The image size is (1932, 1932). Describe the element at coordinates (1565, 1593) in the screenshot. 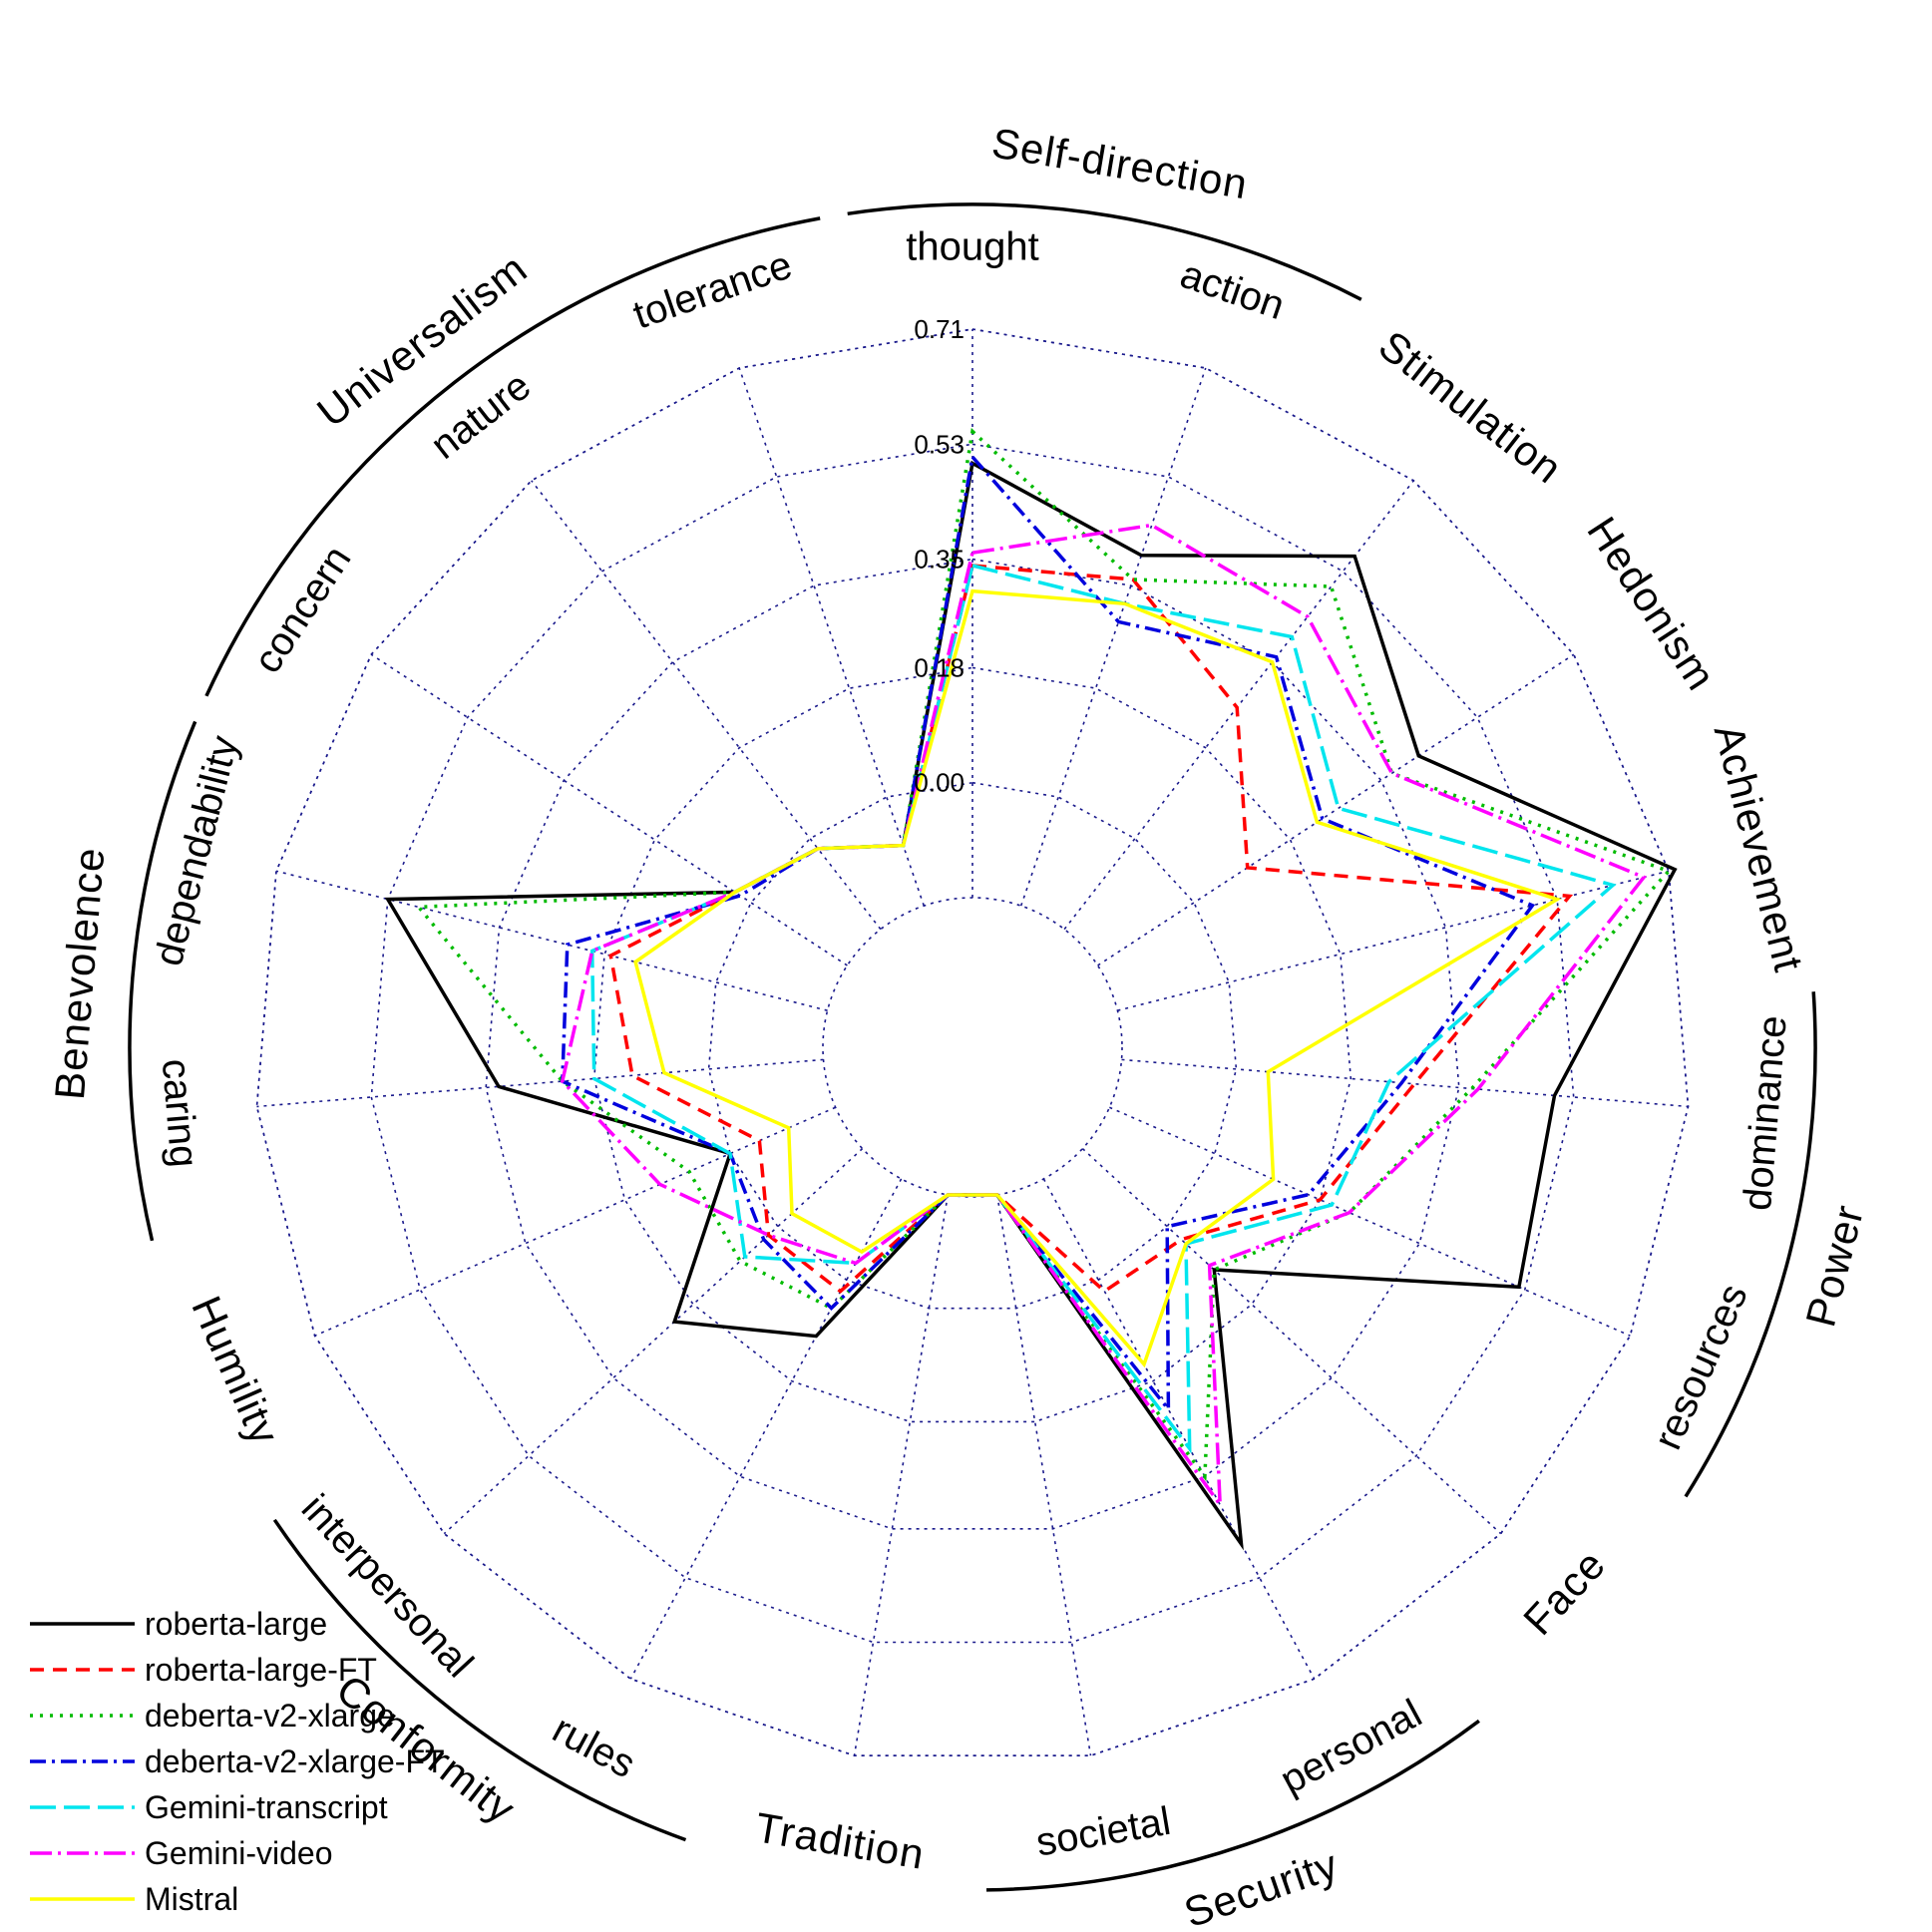

I see `group-label-face: Face` at that location.